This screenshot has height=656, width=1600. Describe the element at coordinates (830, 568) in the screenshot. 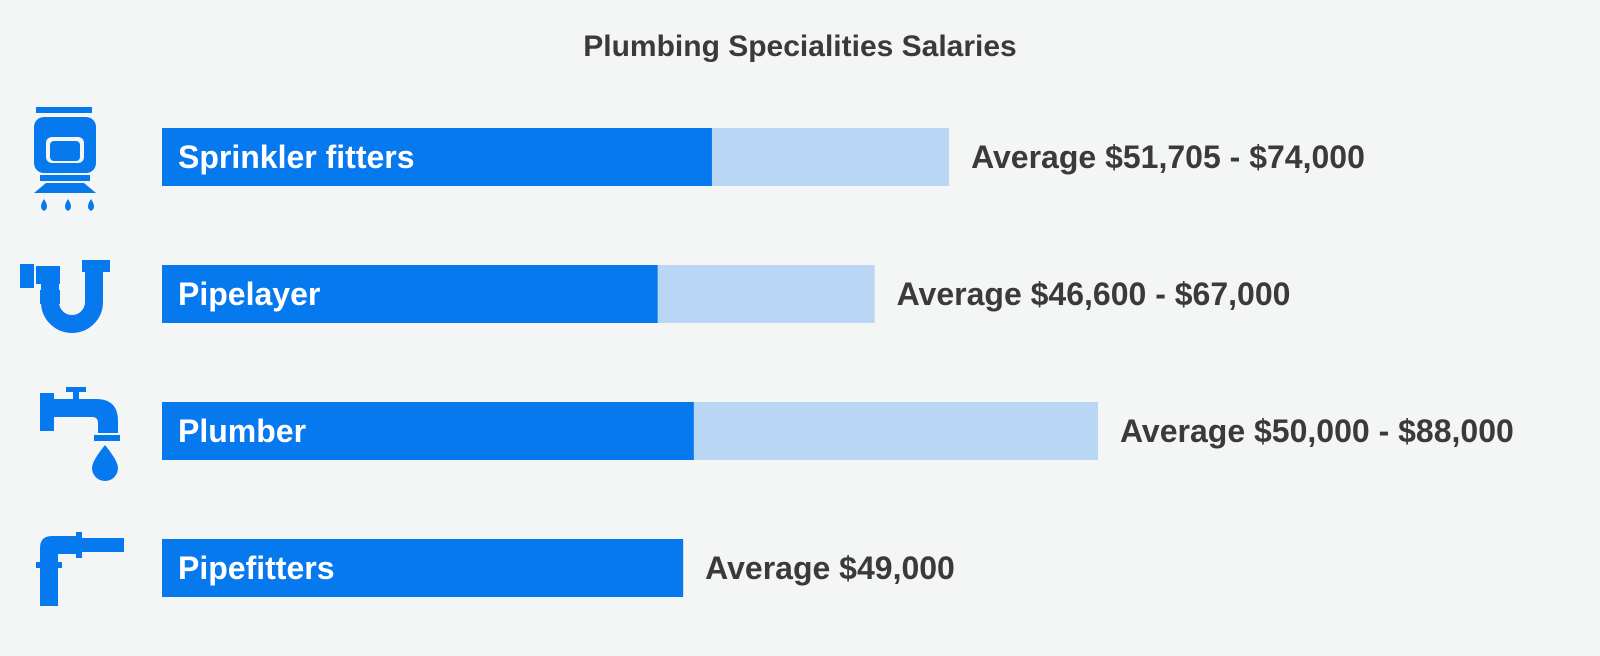

I see `value-label: Average $49,000` at that location.